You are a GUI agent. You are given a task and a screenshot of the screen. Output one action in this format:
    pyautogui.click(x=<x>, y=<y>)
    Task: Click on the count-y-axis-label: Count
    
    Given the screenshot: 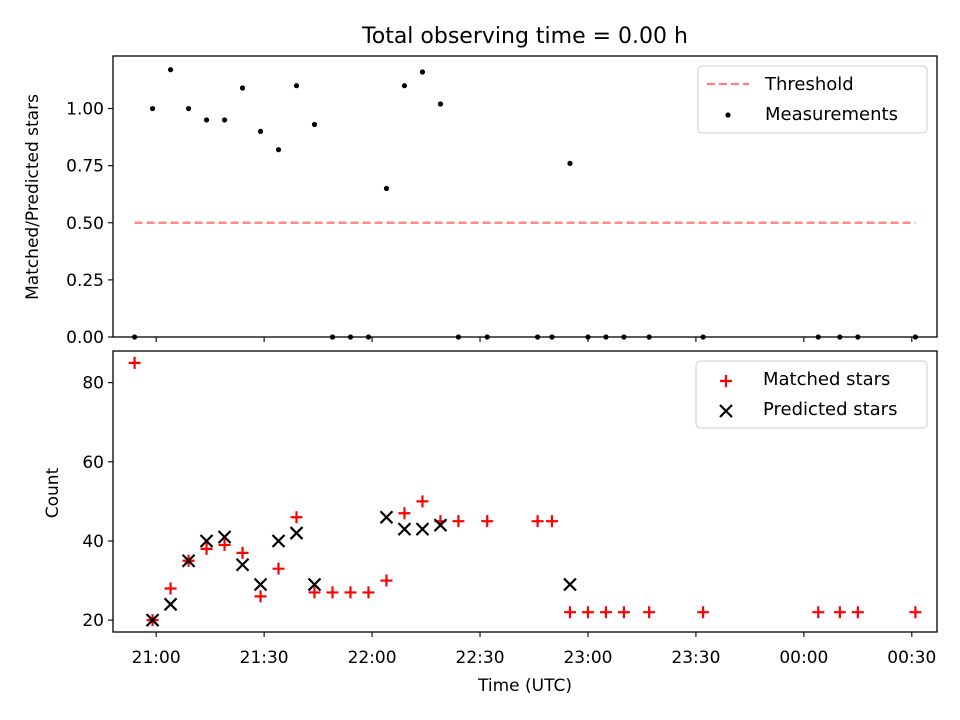 What is the action you would take?
    pyautogui.click(x=53, y=492)
    